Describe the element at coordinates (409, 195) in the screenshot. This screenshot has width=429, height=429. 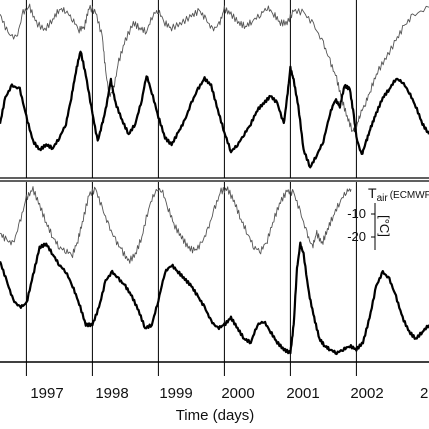
I see `annotation-source: (ECMWF` at that location.